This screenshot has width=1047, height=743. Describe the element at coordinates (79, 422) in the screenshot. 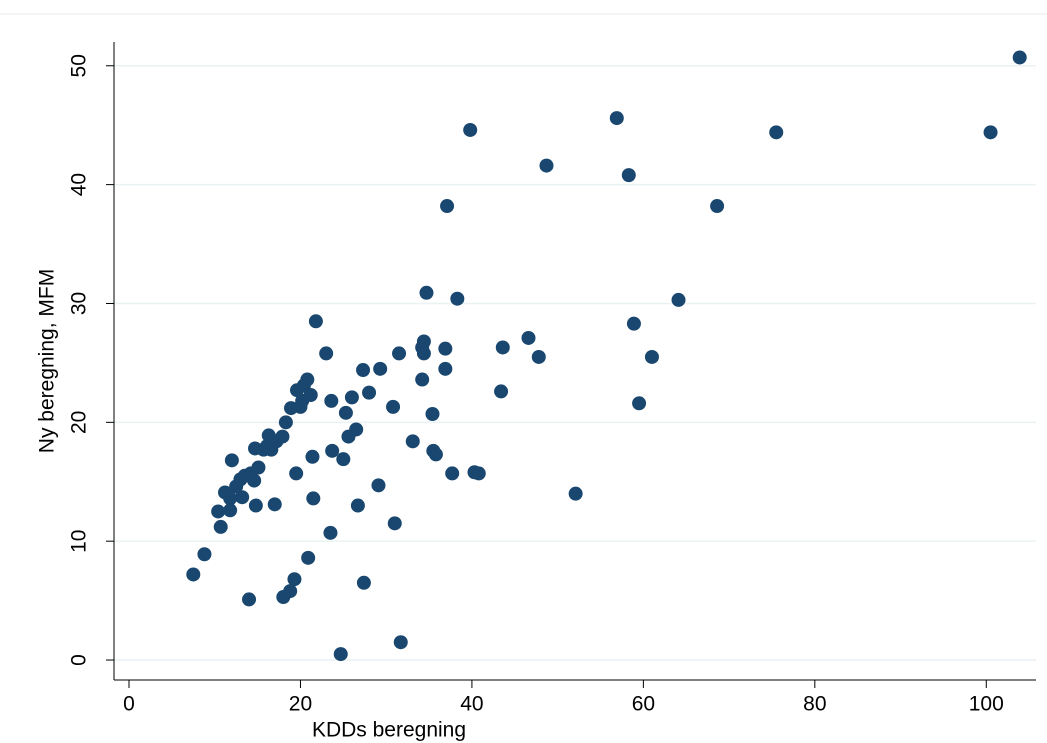

I see `y-tick-label: 20` at that location.